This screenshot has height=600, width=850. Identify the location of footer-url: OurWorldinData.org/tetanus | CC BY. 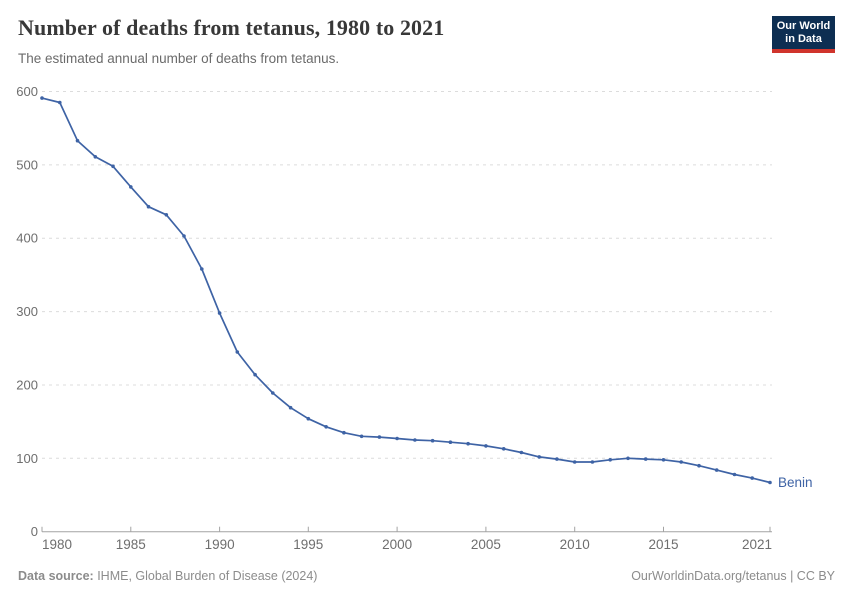
(733, 576).